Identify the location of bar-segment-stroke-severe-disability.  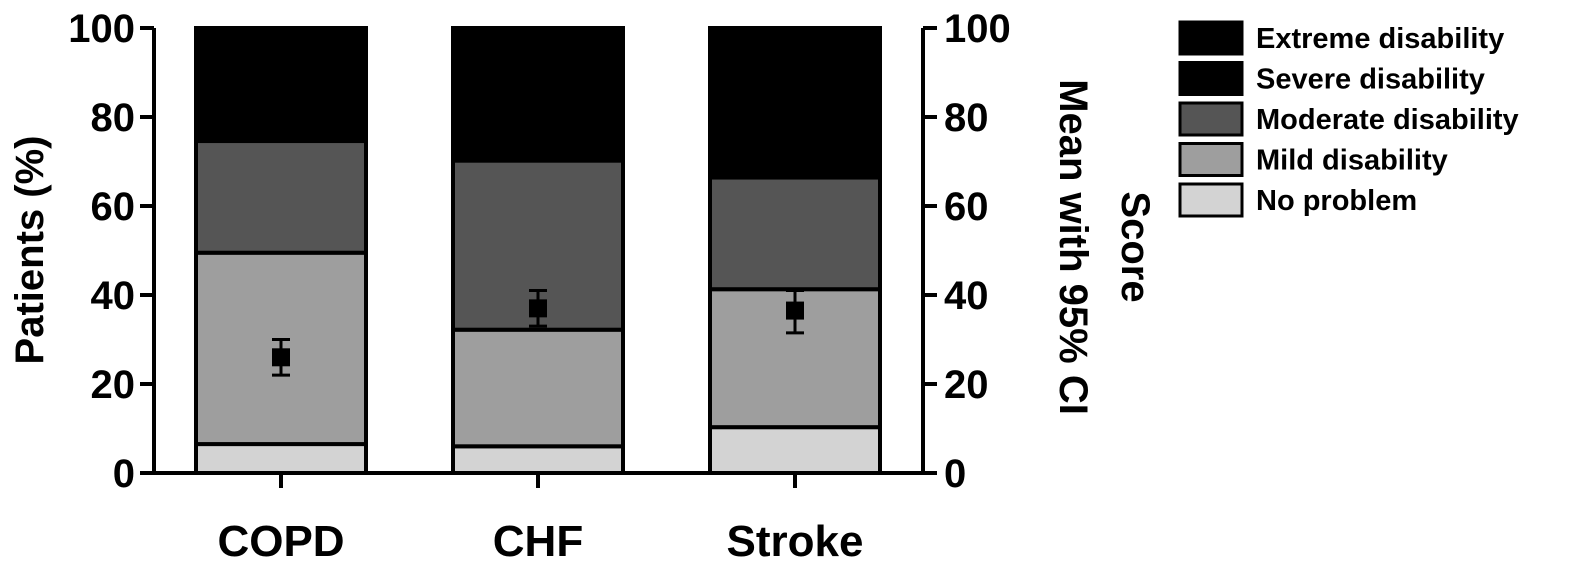
(795, 103).